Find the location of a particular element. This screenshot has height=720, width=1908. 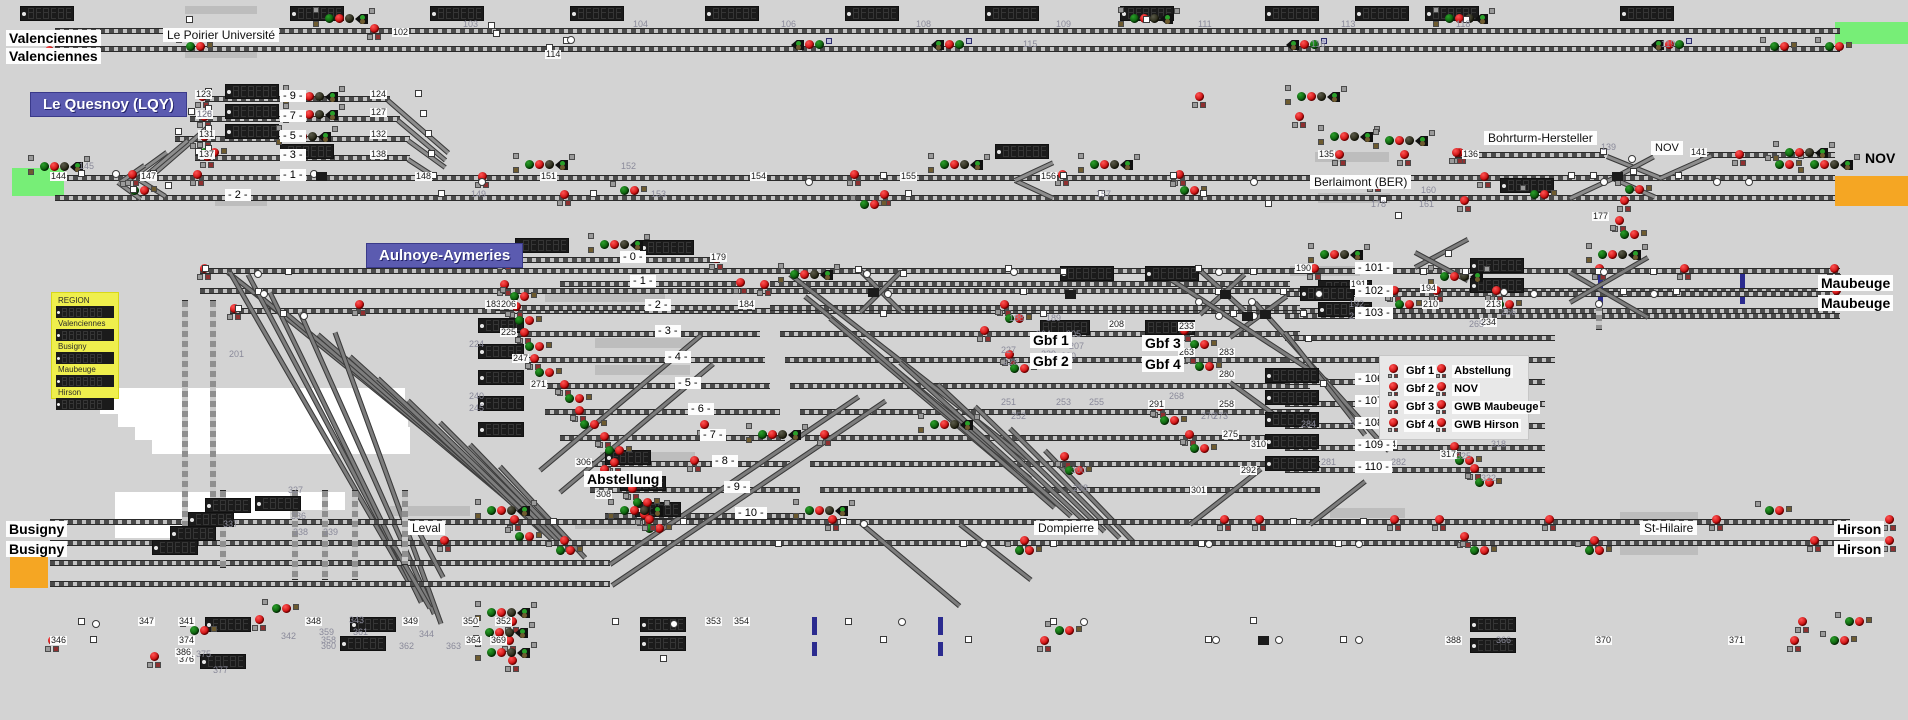

element-number: 308 is located at coordinates (604, 494).